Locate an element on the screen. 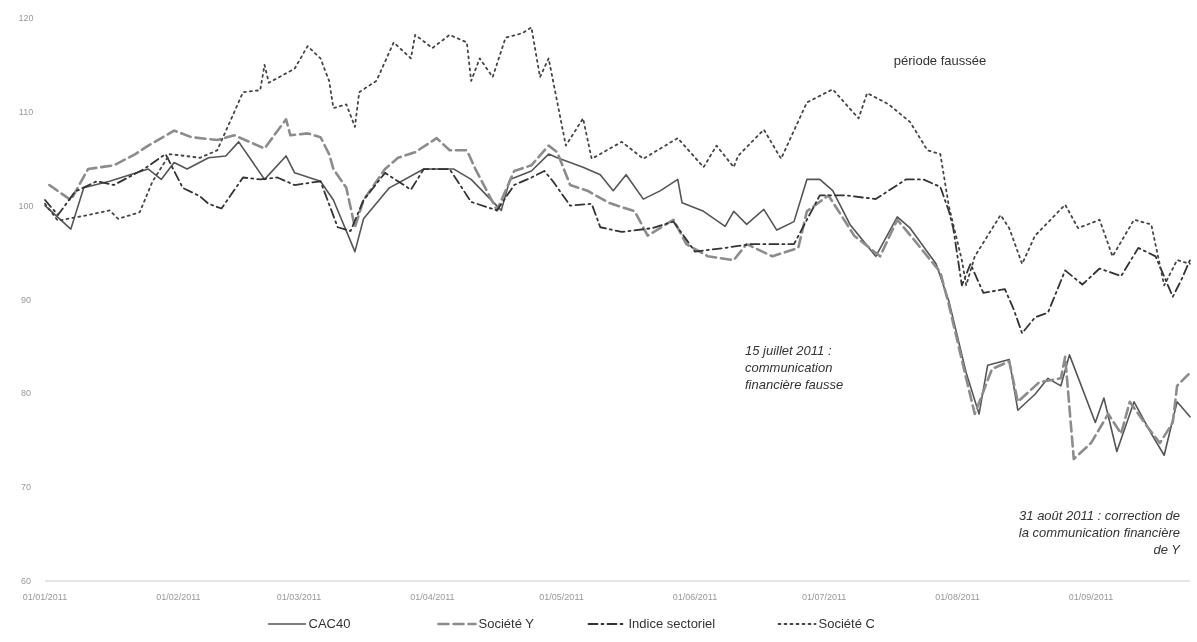  x-tick-label: 01/01/2011 is located at coordinates (45, 597).